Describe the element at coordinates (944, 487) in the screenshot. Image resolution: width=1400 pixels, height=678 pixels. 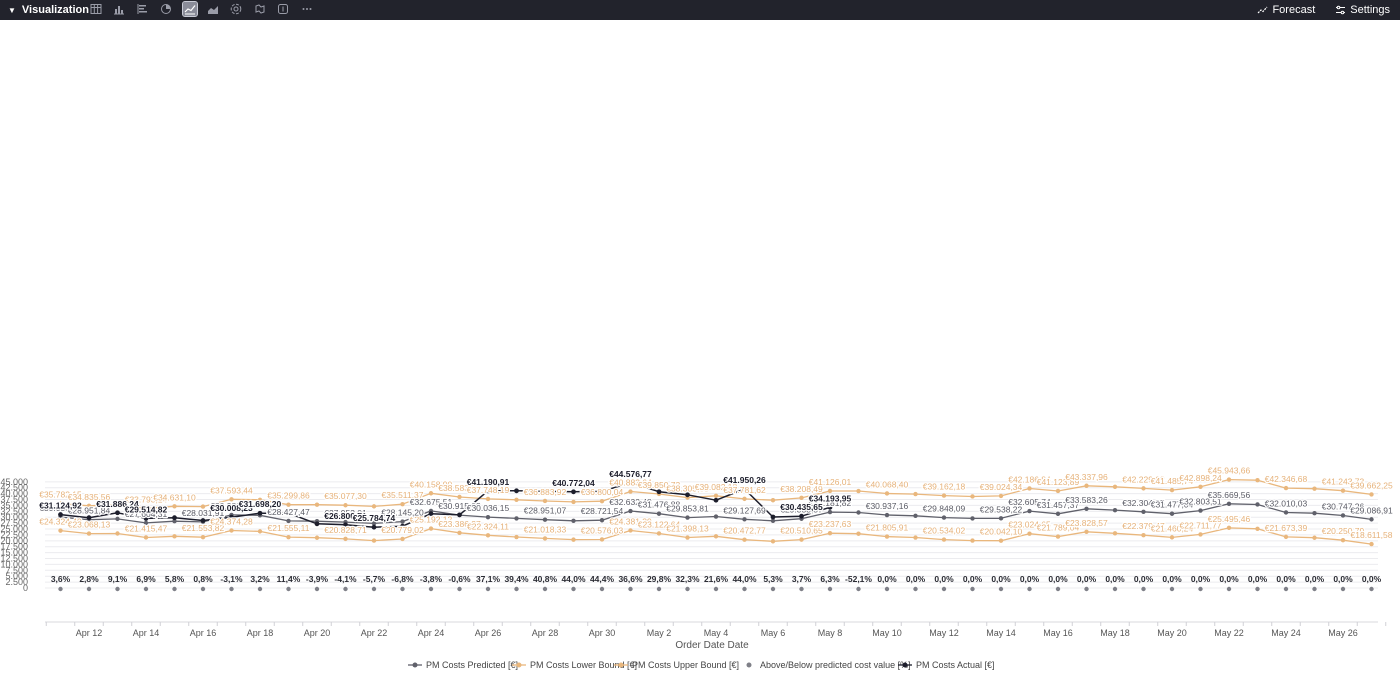
I see `data-label: €39.162,18` at that location.